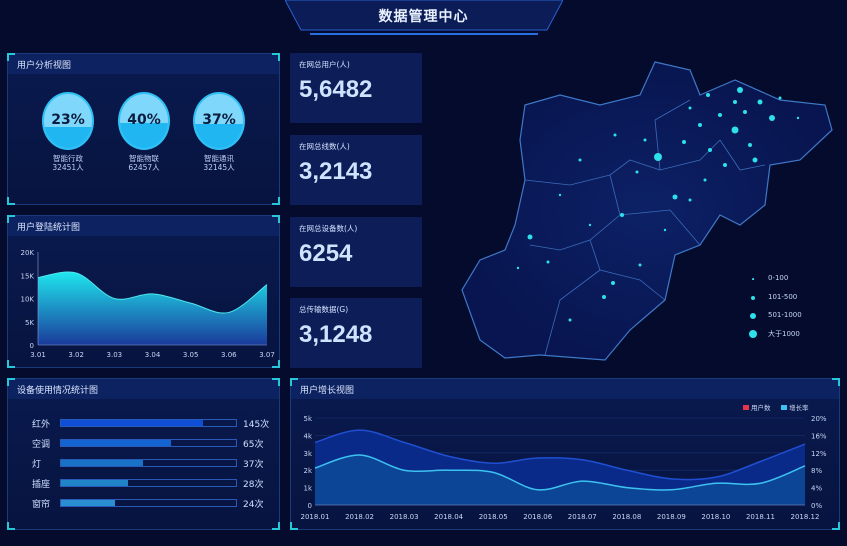  Describe the element at coordinates (315, 517) in the screenshot. I see `x-tick-label: 2018.01` at that location.